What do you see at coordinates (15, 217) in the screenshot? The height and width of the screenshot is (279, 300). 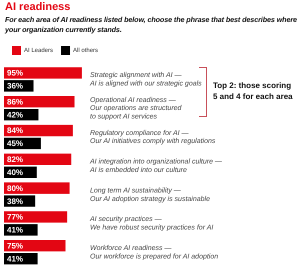 I see `data-label: 77%` at bounding box center [15, 217].